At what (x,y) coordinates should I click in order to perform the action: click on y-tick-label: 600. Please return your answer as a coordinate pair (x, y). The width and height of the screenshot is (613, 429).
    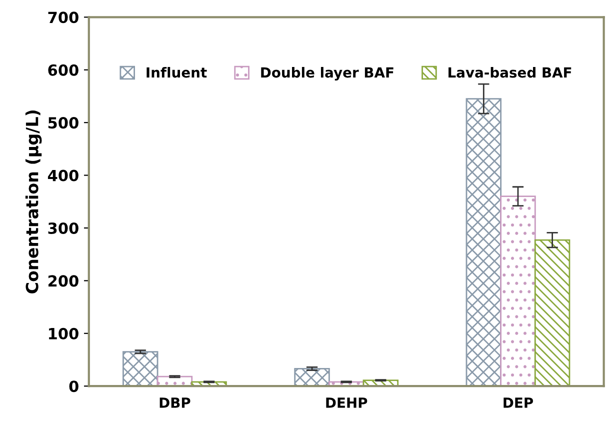
    Looking at the image, I should click on (63, 70).